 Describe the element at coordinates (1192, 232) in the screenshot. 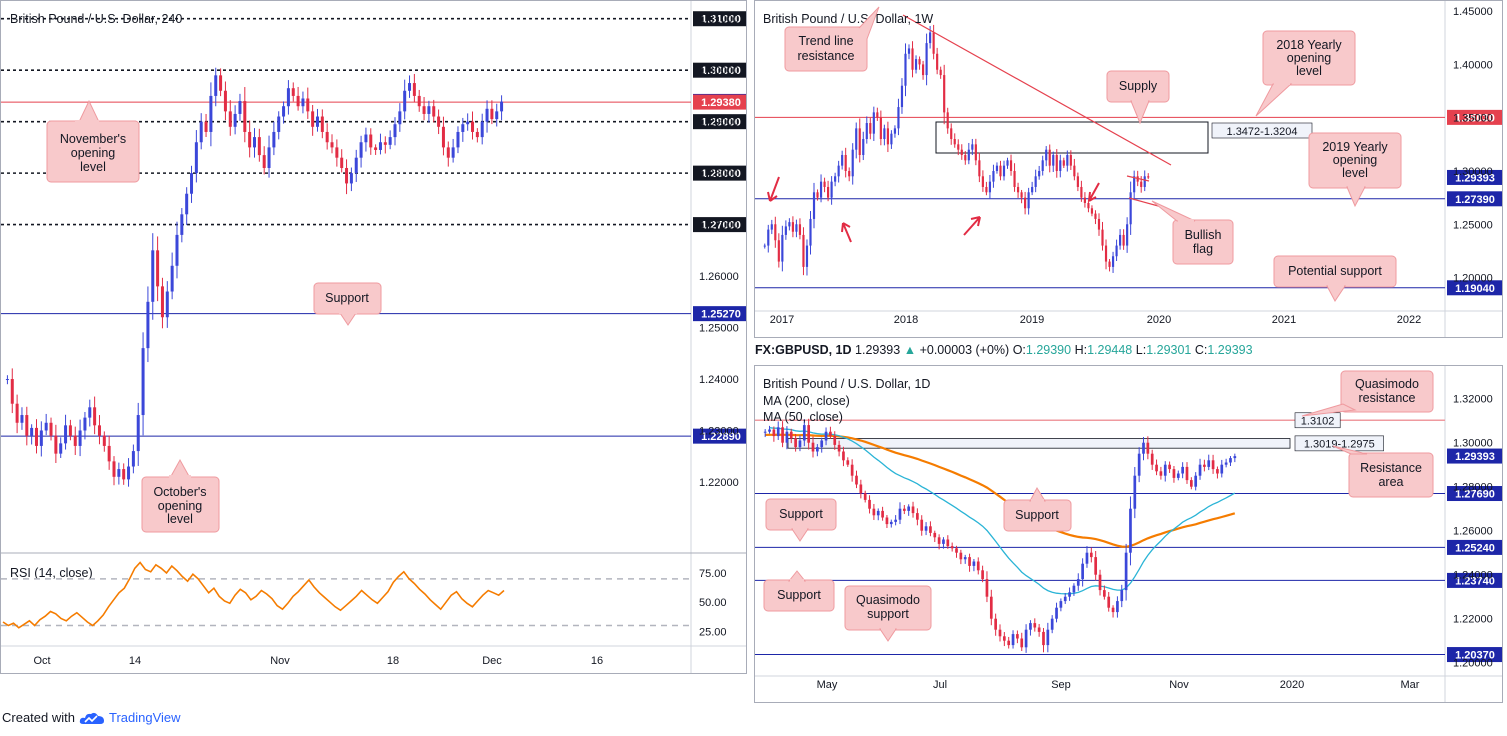

I see `annotation-bullish-flag: Bullish flag` at that location.